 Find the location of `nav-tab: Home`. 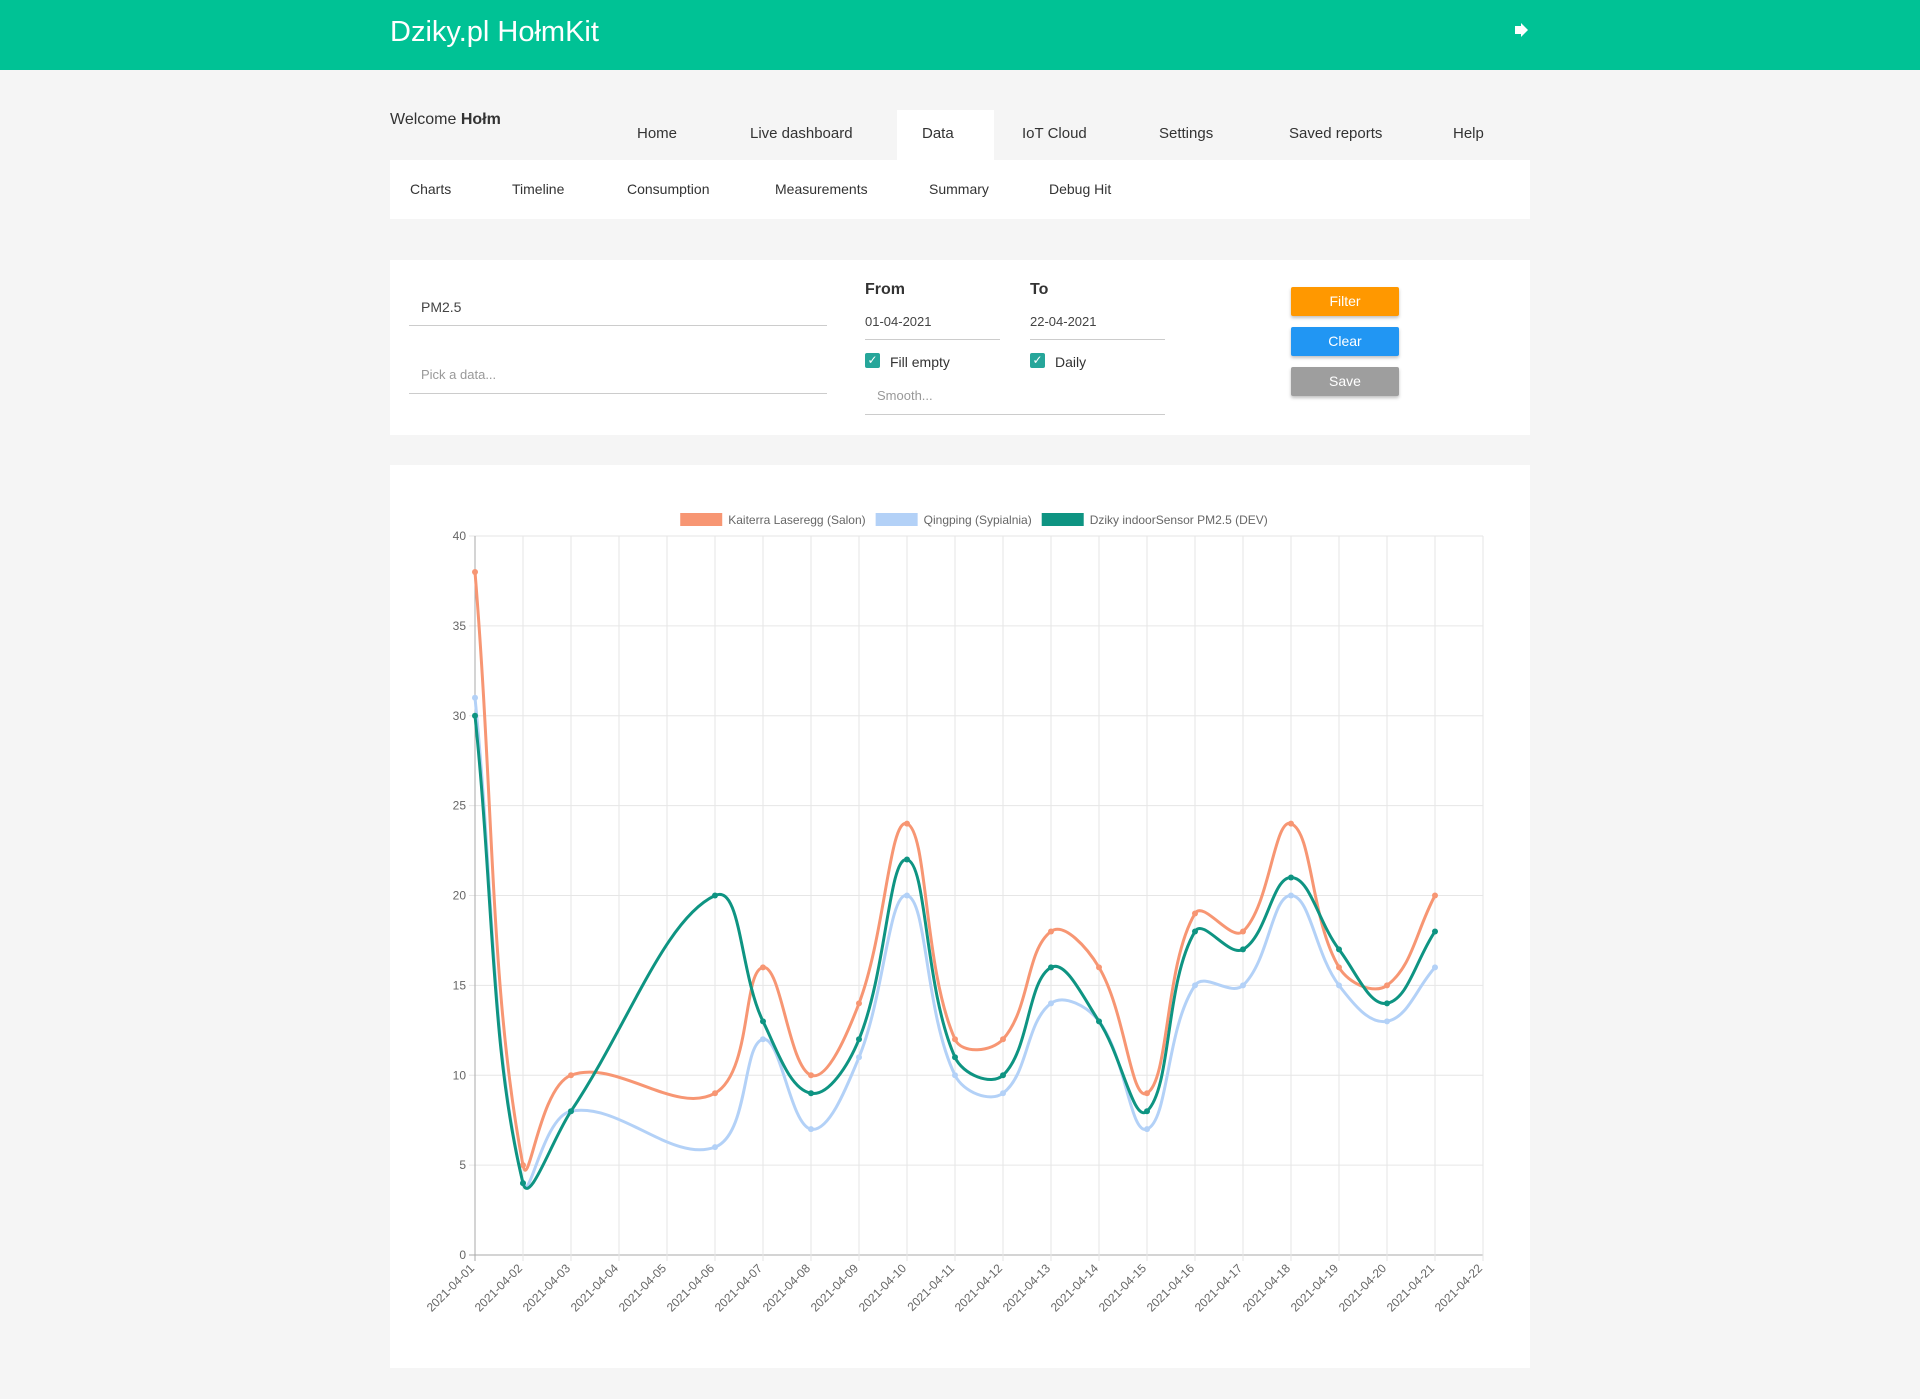

nav-tab: Home is located at coordinates (657, 133).